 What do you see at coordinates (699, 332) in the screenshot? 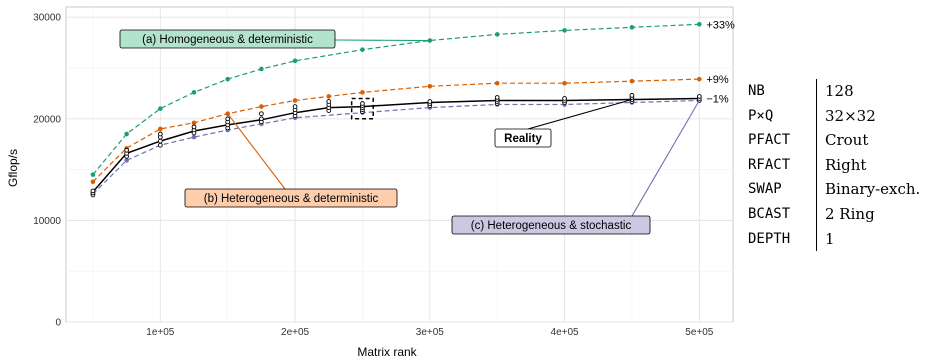
I see `x-tick-label: 5e+05` at bounding box center [699, 332].